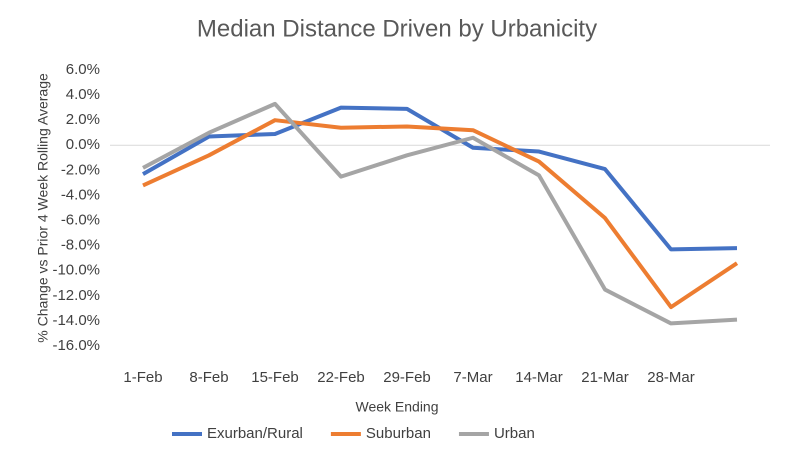 This screenshot has width=795, height=463. What do you see at coordinates (397, 28) in the screenshot?
I see `chart-title: Median Distance Driven by Urbanicity` at bounding box center [397, 28].